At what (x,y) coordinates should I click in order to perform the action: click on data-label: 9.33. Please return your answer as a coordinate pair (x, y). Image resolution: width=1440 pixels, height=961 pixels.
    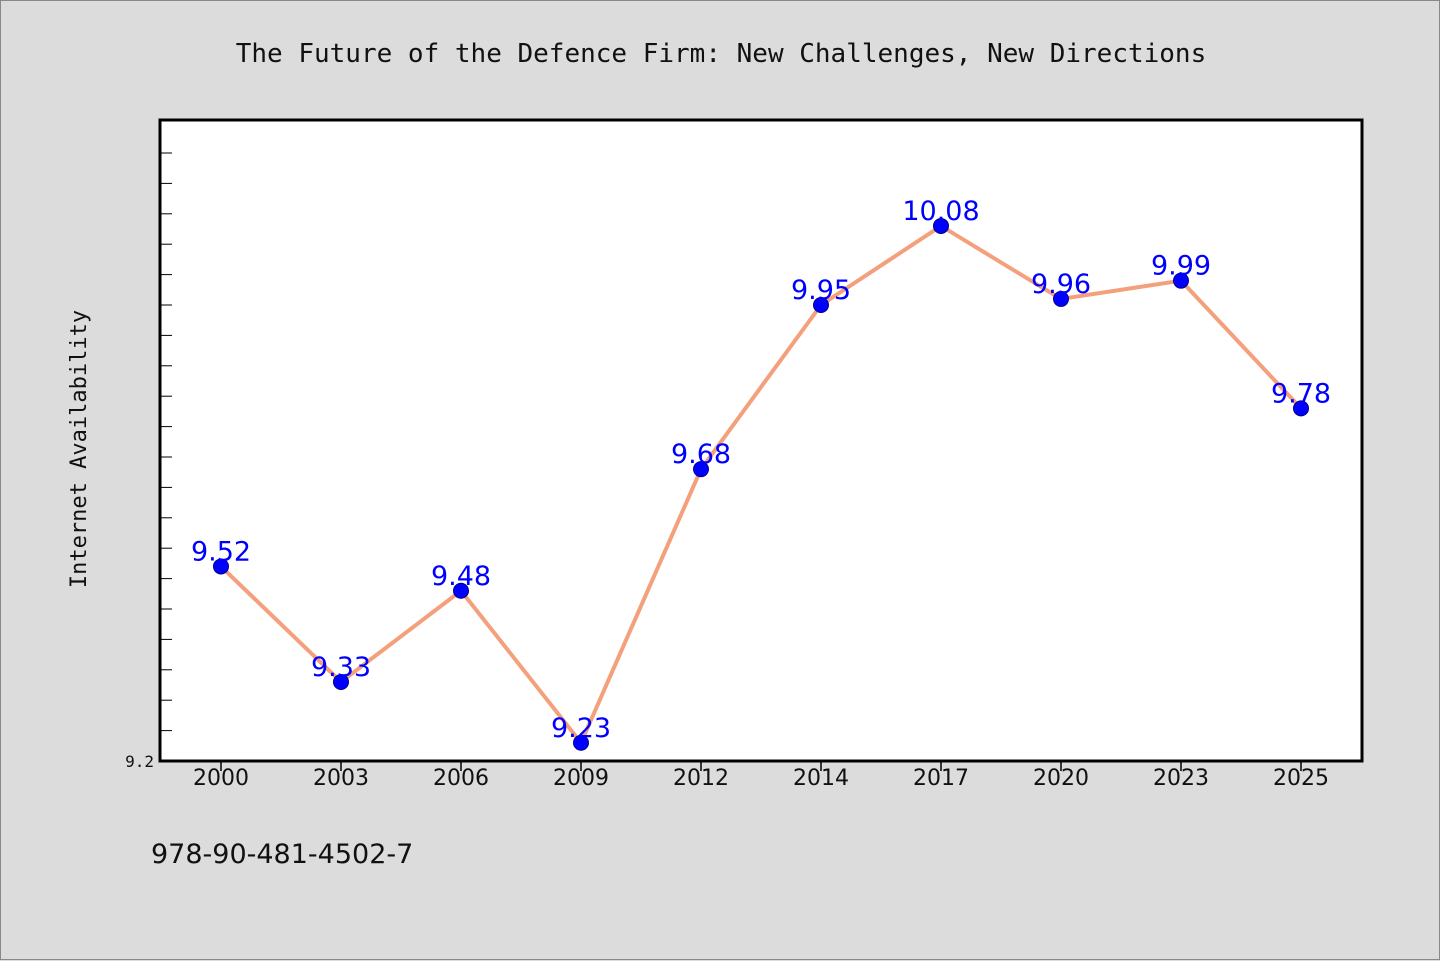
    Looking at the image, I should click on (341, 667).